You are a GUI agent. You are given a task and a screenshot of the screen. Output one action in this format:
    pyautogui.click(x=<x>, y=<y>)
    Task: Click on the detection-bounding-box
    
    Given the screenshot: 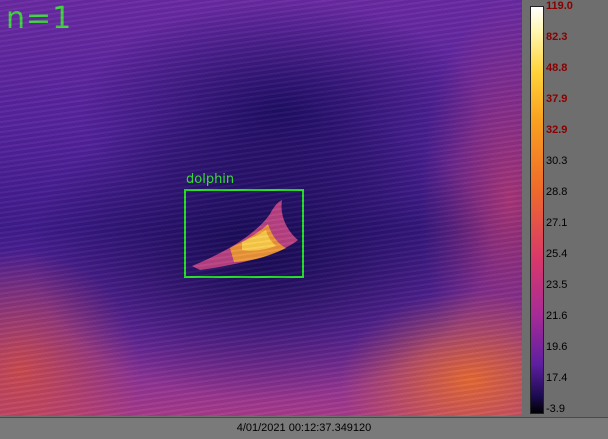 What is the action you would take?
    pyautogui.click(x=244, y=233)
    